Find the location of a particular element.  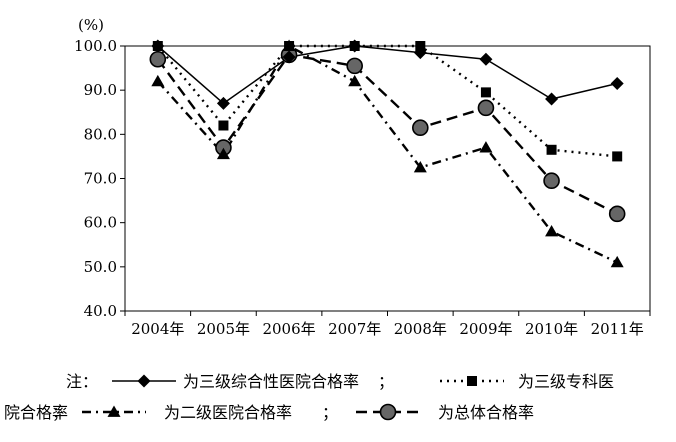

legend-label-1-part1: 为三级专科医 is located at coordinates (566, 381).